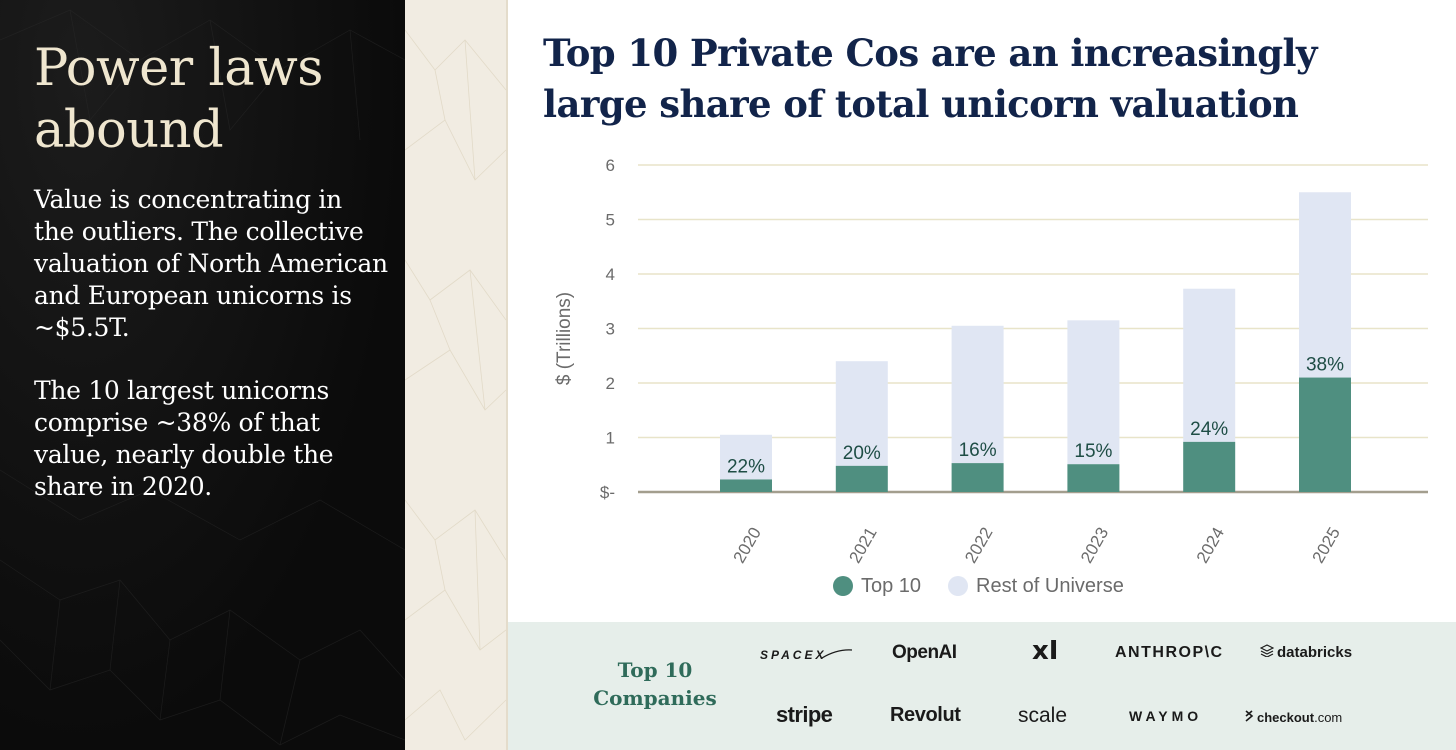 This screenshot has height=750, width=1456. I want to click on scale-logo: scale, so click(1043, 715).